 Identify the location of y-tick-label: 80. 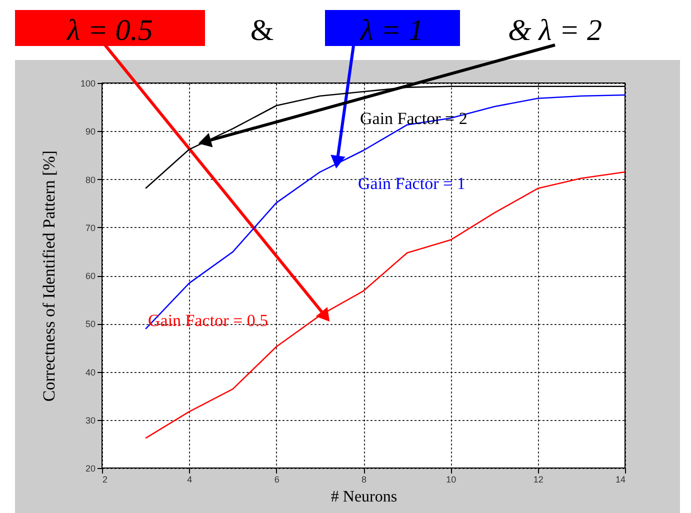
(90, 179).